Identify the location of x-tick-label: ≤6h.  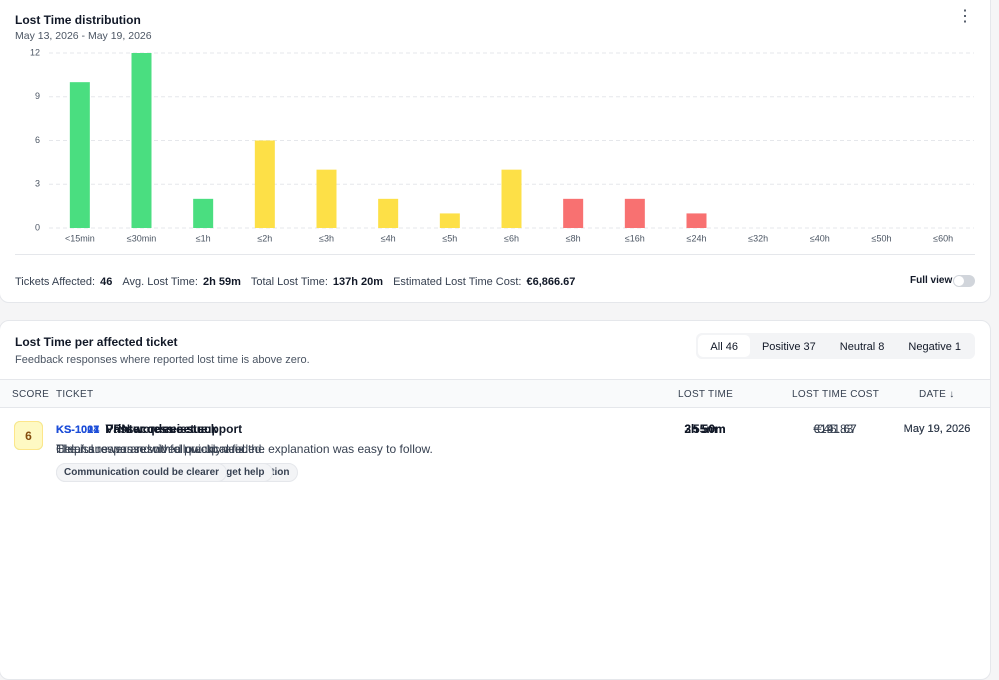
(511, 238).